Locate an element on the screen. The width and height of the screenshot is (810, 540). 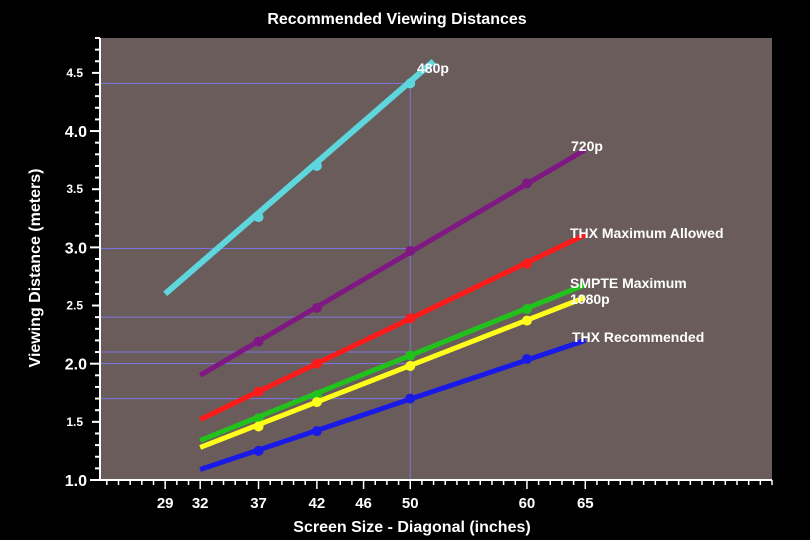
series-1080p: 1080p is located at coordinates (404, 370).